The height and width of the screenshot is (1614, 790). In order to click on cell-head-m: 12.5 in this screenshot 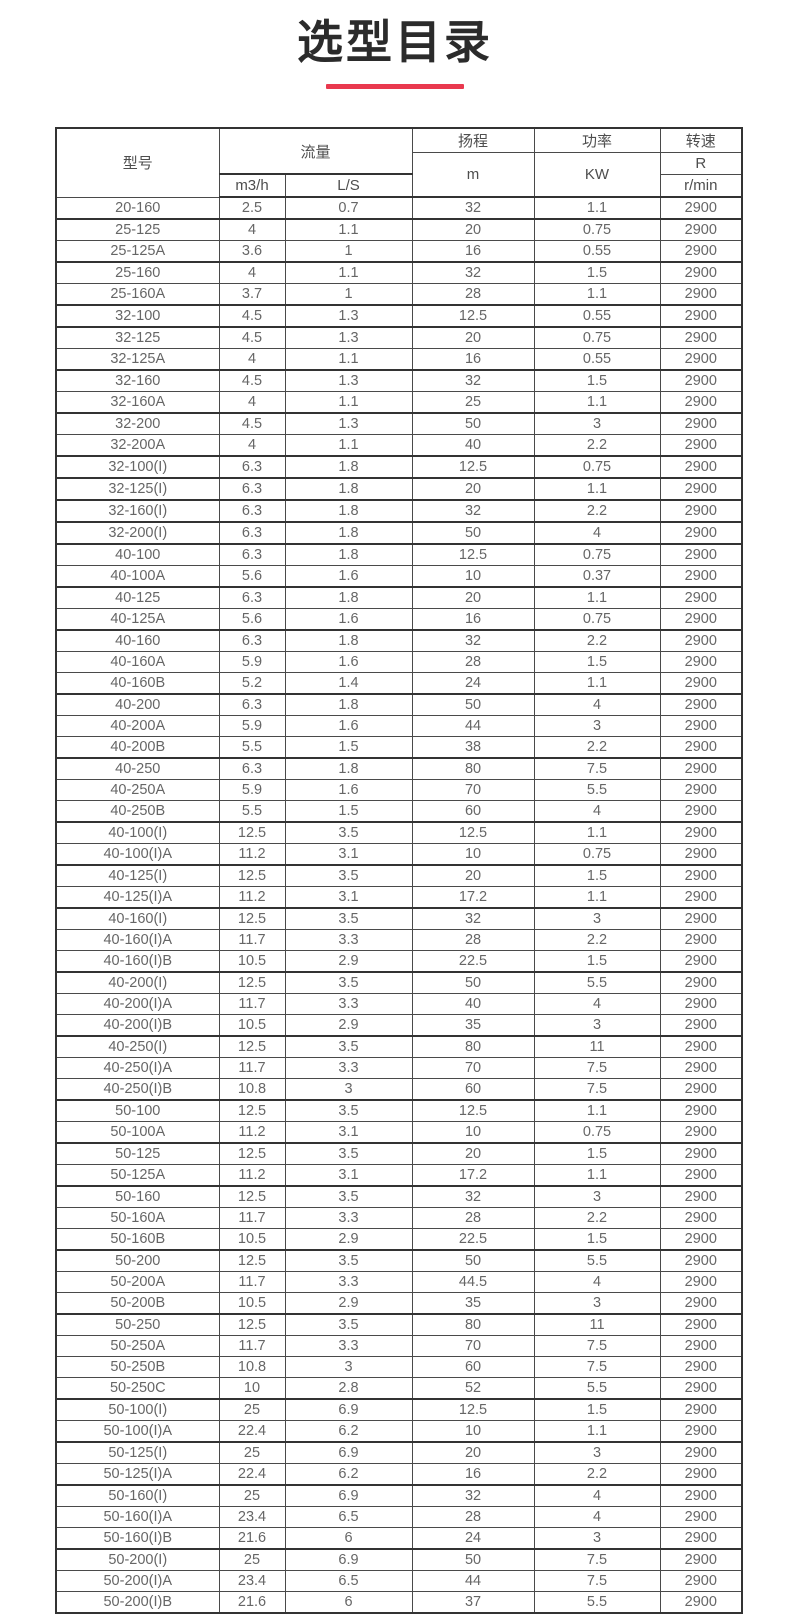, I will do `click(473, 555)`.